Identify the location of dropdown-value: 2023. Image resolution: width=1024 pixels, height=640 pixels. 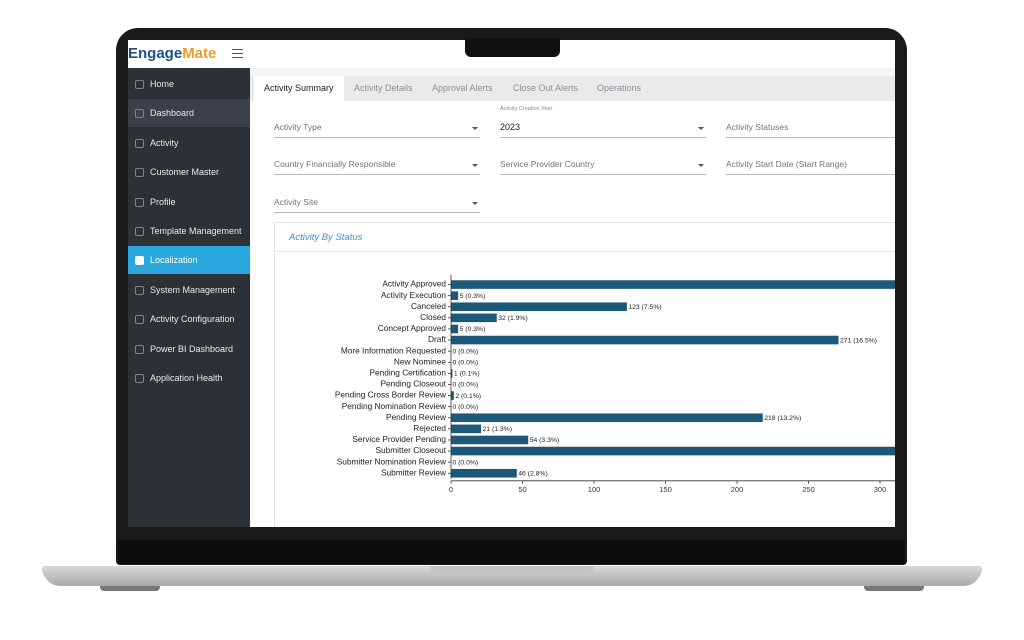
(510, 127).